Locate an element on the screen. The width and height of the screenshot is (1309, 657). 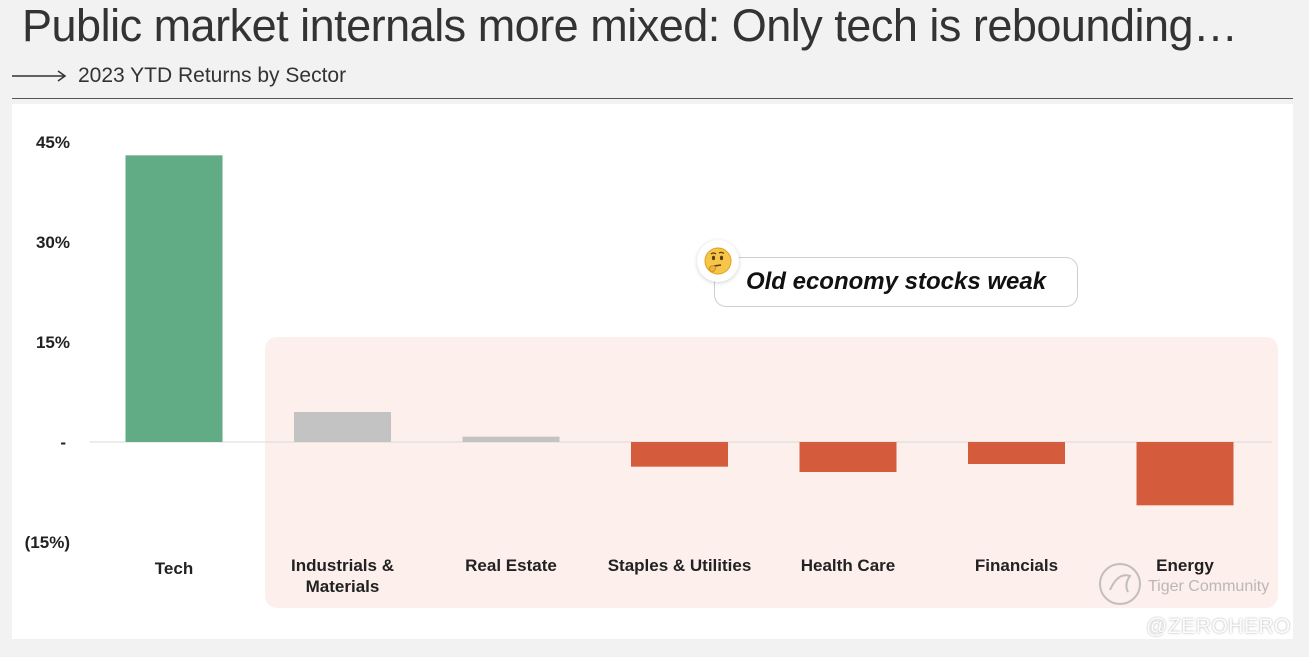
arrow-right-icon is located at coordinates (40, 76).